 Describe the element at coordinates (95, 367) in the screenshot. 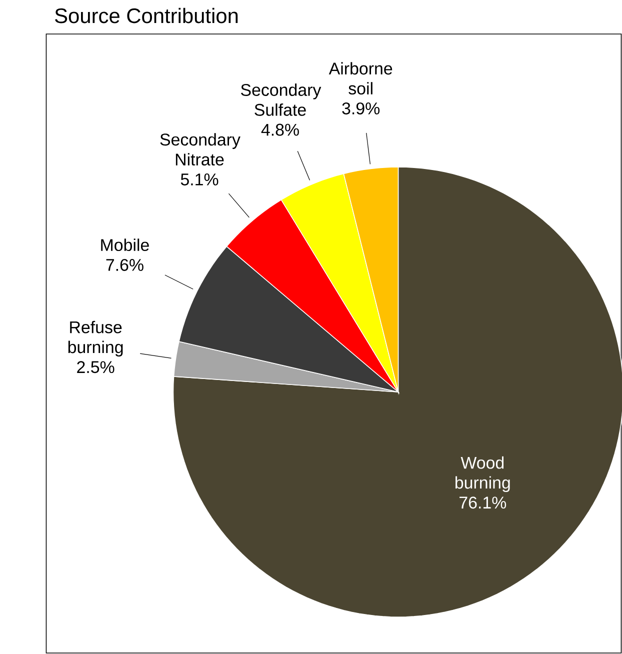

I see `data-label: 2.5%` at that location.